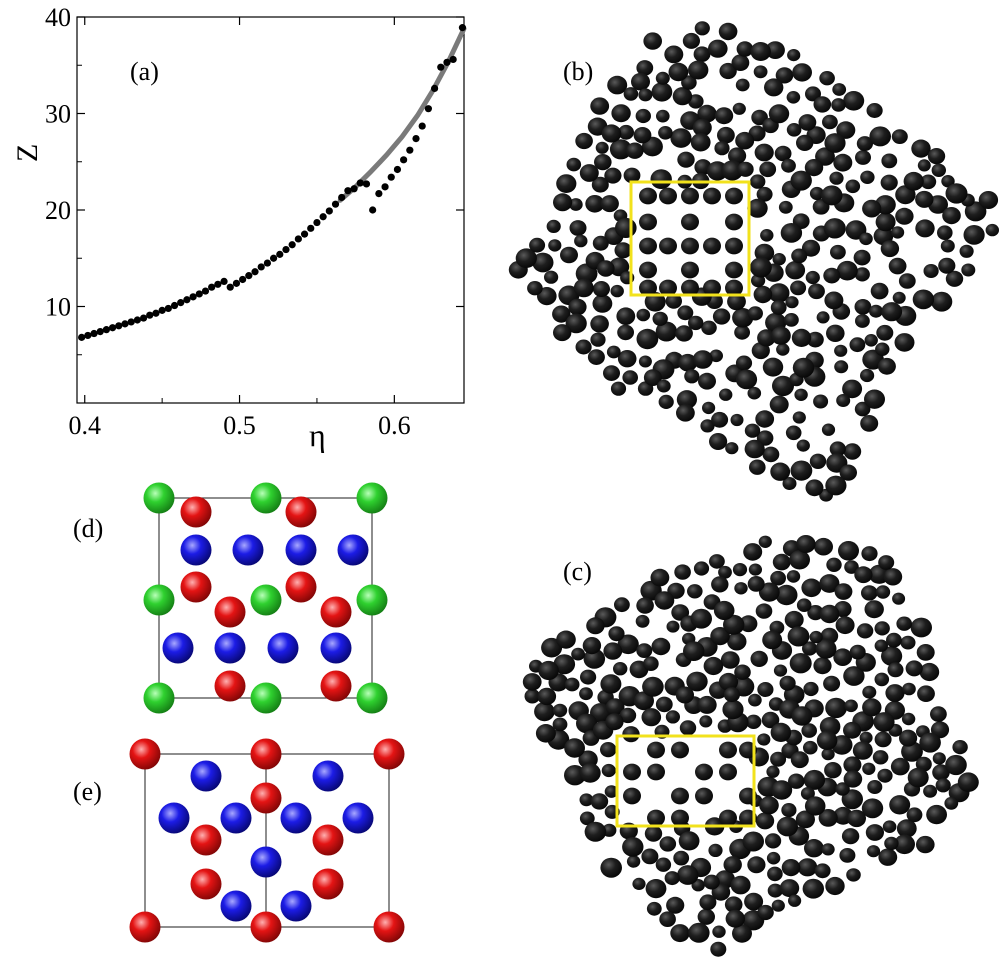 The height and width of the screenshot is (969, 1004). Describe the element at coordinates (578, 71) in the screenshot. I see `panel-label-b: (b)` at that location.